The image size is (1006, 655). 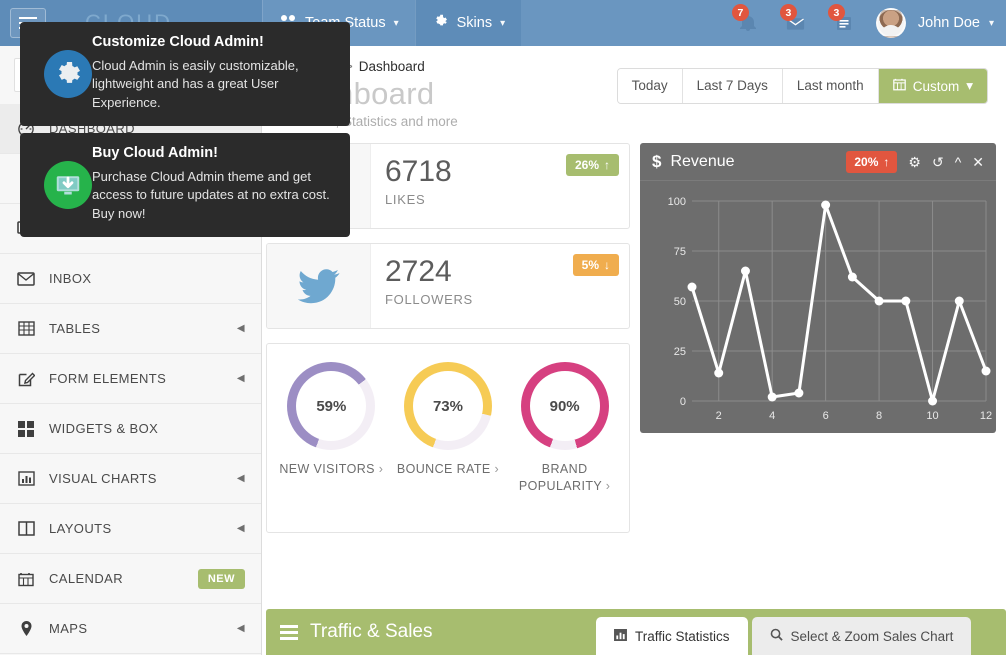 I want to click on svg-text: 2, so click(x=719, y=416).